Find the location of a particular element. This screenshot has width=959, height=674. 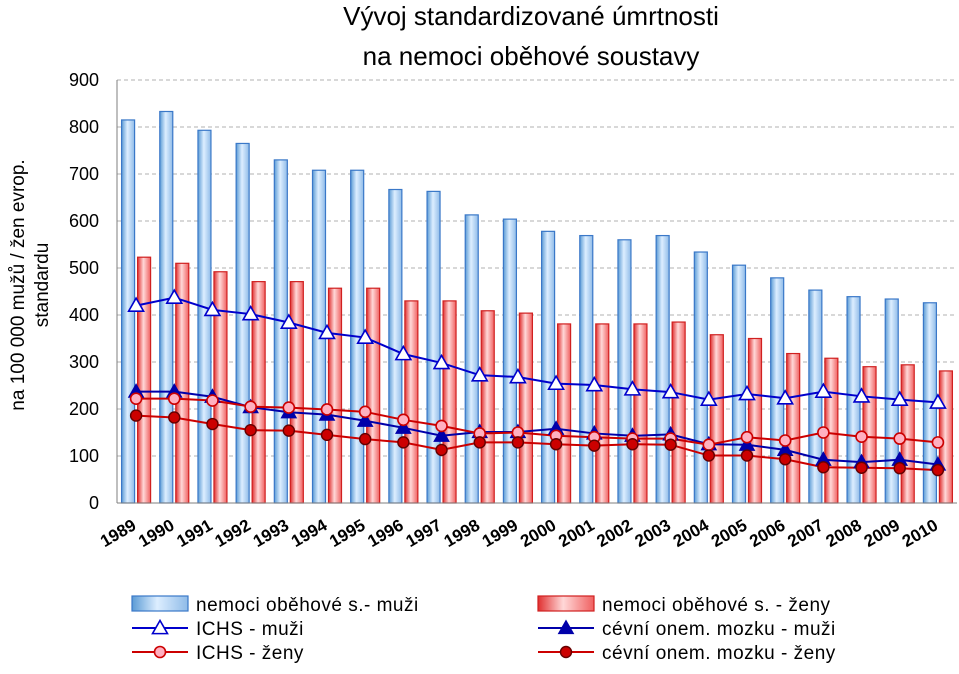

point-cevni-zeny-2002 is located at coordinates (632, 444).